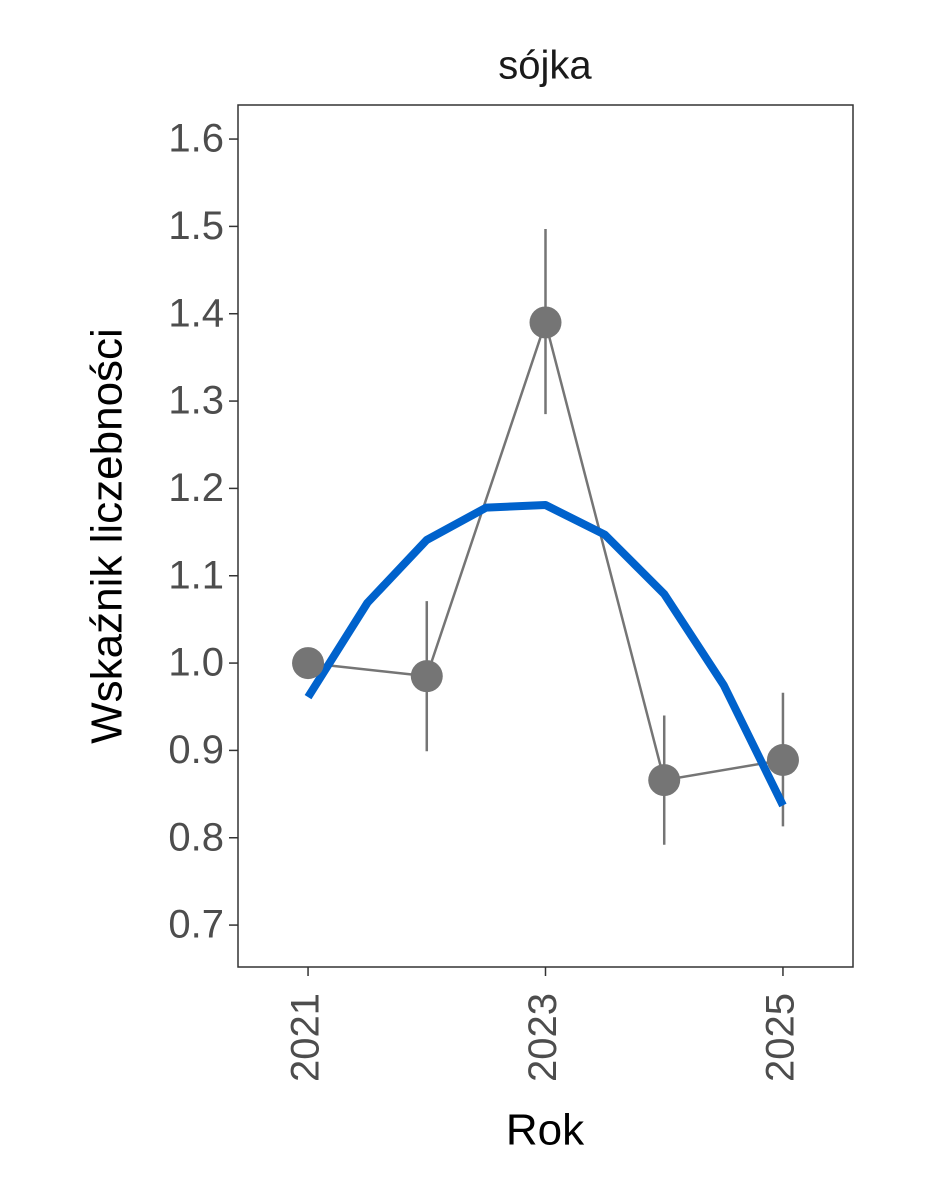 This screenshot has height=1181, width=944. What do you see at coordinates (545, 654) in the screenshot?
I see `trend-line` at bounding box center [545, 654].